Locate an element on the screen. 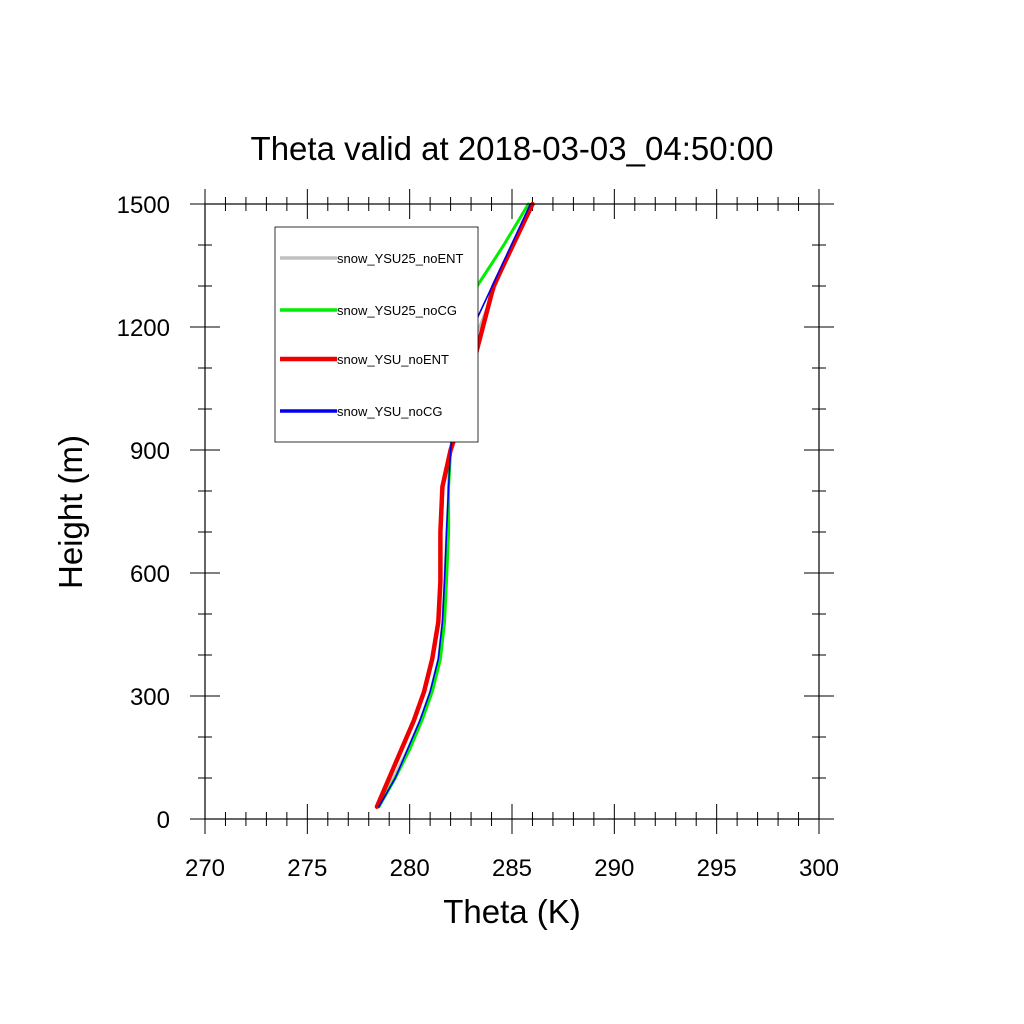 This screenshot has width=1024, height=1024. x-axis-label: Theta (K) is located at coordinates (512, 911).